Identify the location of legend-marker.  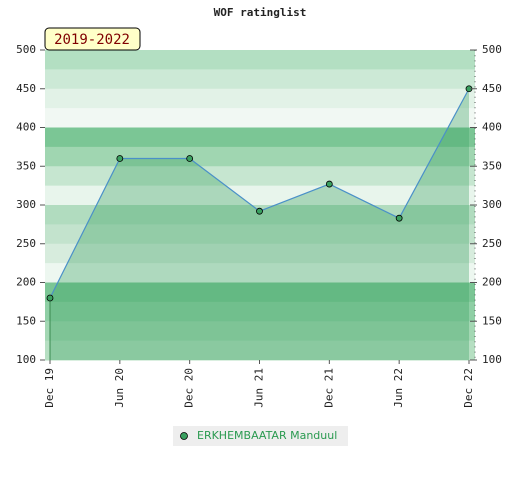
(184, 436).